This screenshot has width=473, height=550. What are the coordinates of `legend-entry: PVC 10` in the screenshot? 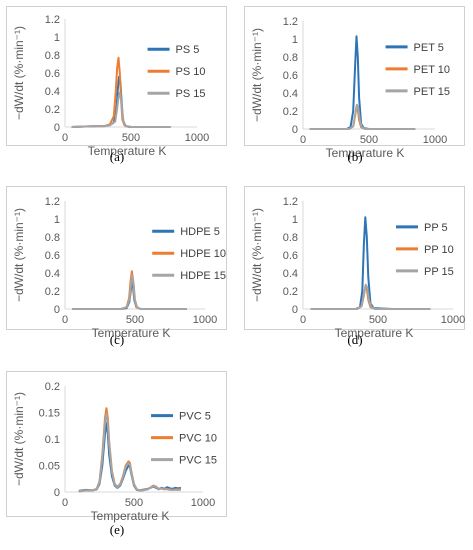 It's located at (198, 439).